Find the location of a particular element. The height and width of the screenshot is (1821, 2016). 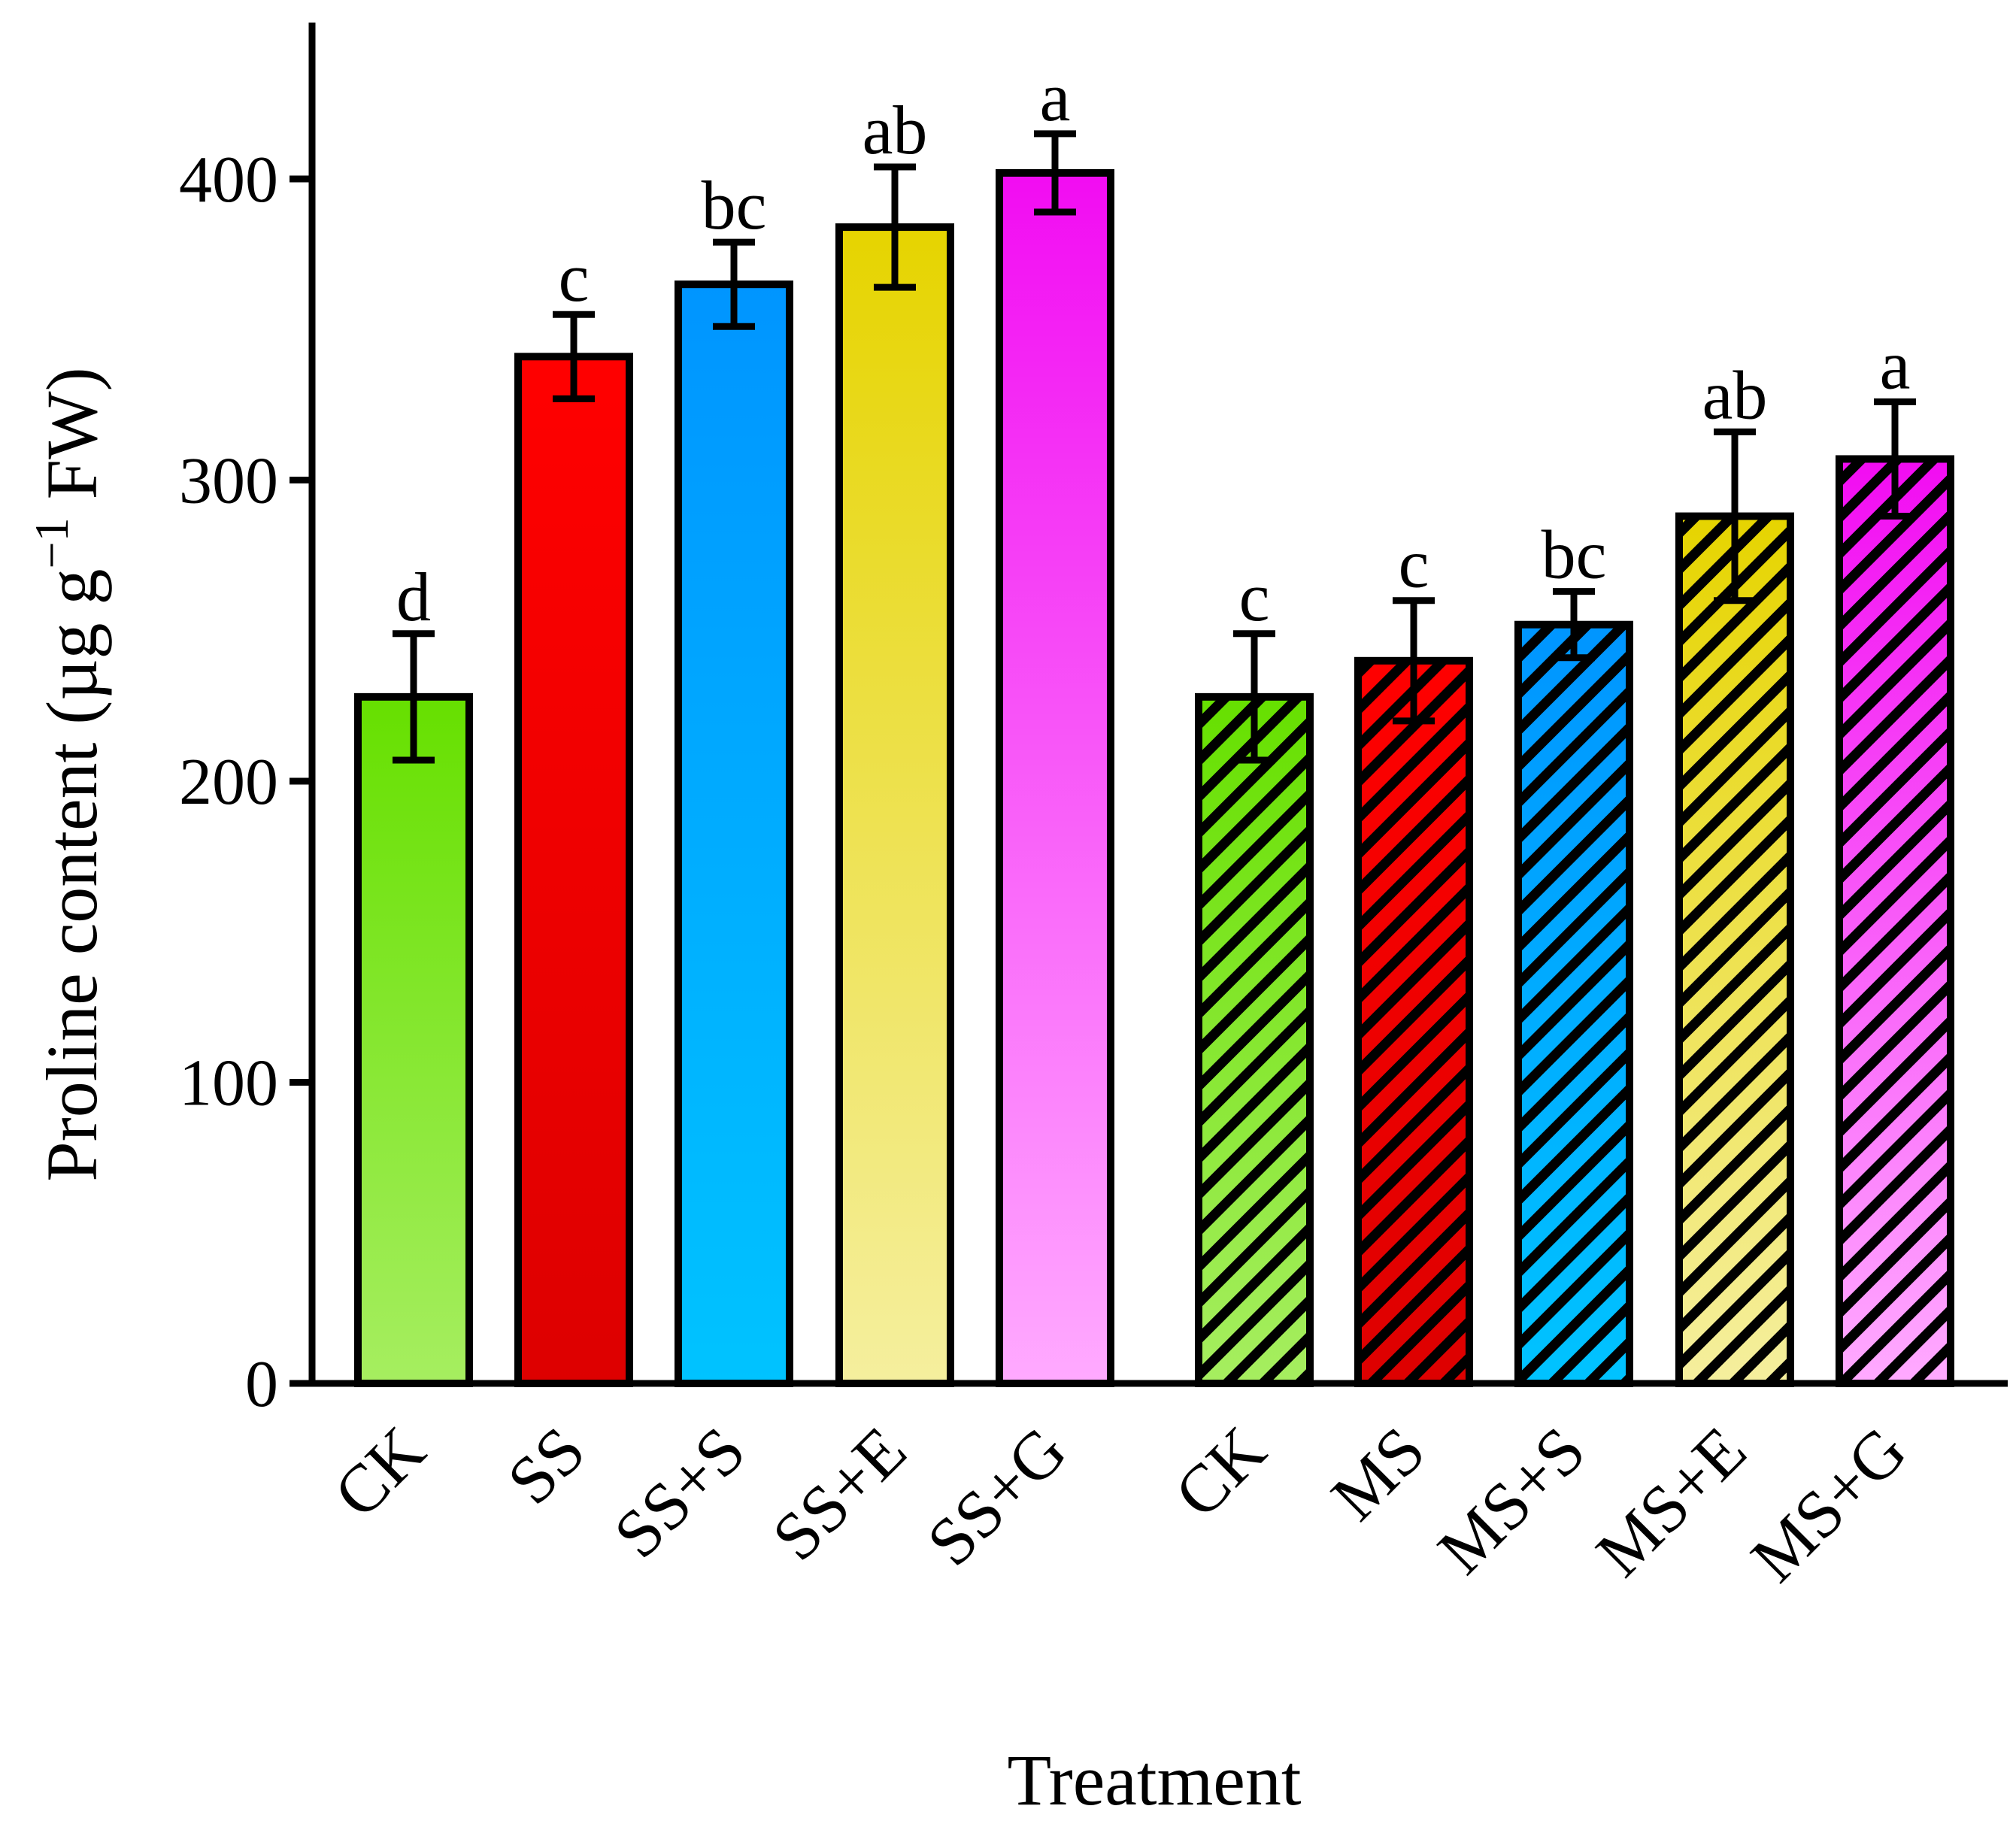

y-tick-label: 400 is located at coordinates (228, 180).